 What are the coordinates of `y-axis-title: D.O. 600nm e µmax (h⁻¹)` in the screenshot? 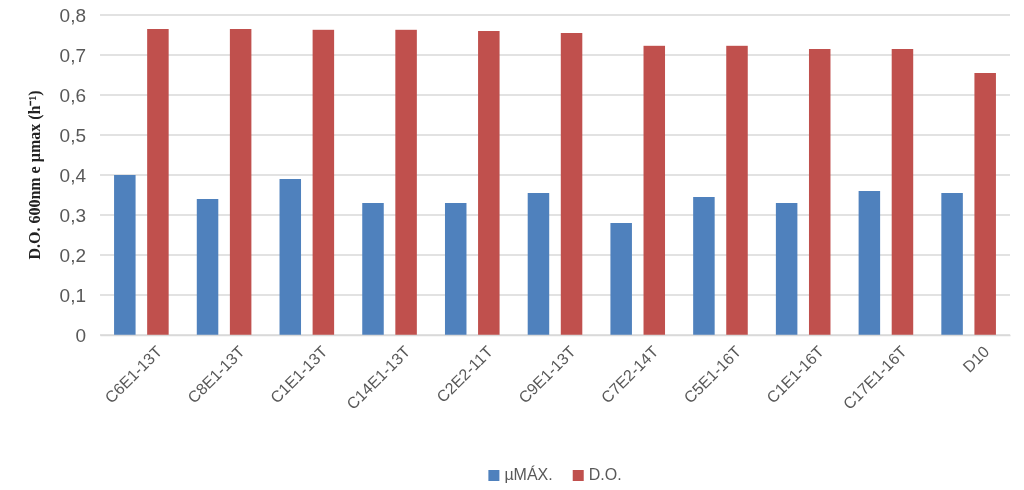 It's located at (35, 175).